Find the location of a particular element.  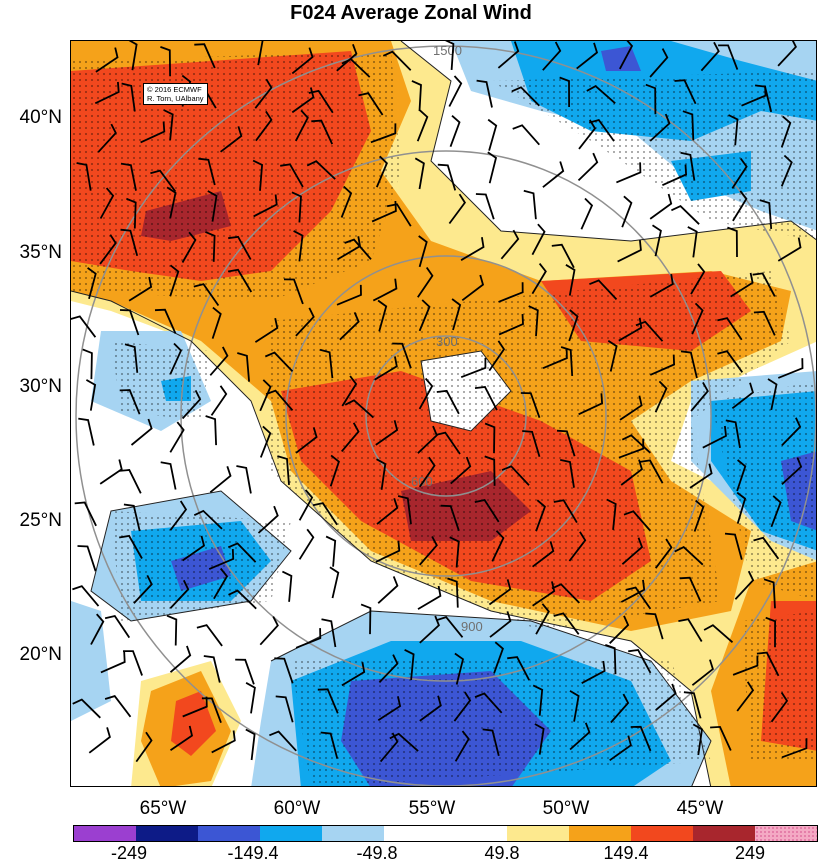

lon-label-45w: 45°W is located at coordinates (700, 808).